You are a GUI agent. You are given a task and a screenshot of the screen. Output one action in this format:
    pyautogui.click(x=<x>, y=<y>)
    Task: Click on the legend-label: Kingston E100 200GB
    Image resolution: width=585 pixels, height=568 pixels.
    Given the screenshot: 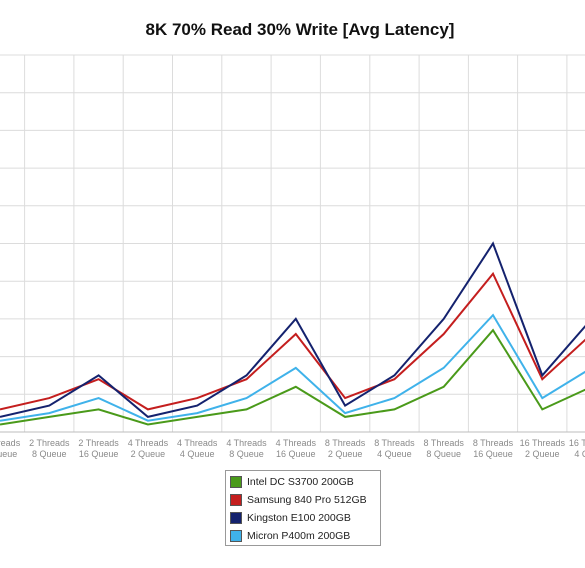 What is the action you would take?
    pyautogui.click(x=299, y=518)
    